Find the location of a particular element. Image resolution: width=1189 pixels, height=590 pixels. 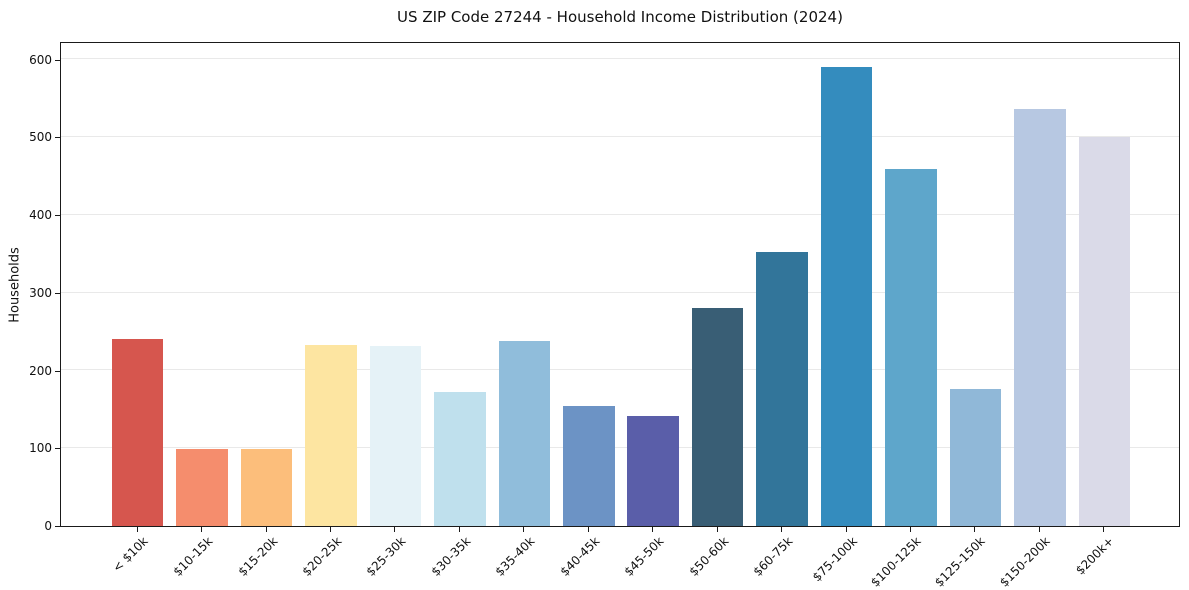

y-tick-label-600: 600 is located at coordinates (40, 60).